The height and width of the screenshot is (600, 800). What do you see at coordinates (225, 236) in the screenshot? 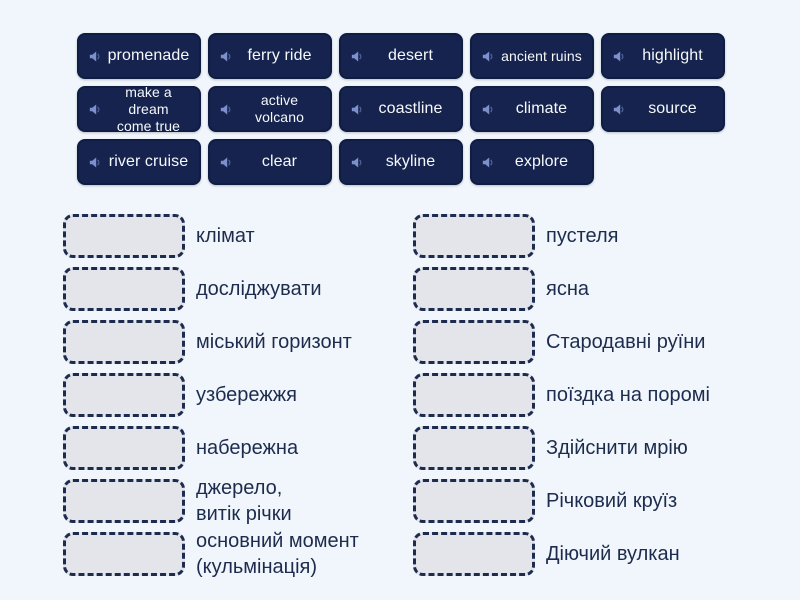
I see `match-label: клімат` at bounding box center [225, 236].